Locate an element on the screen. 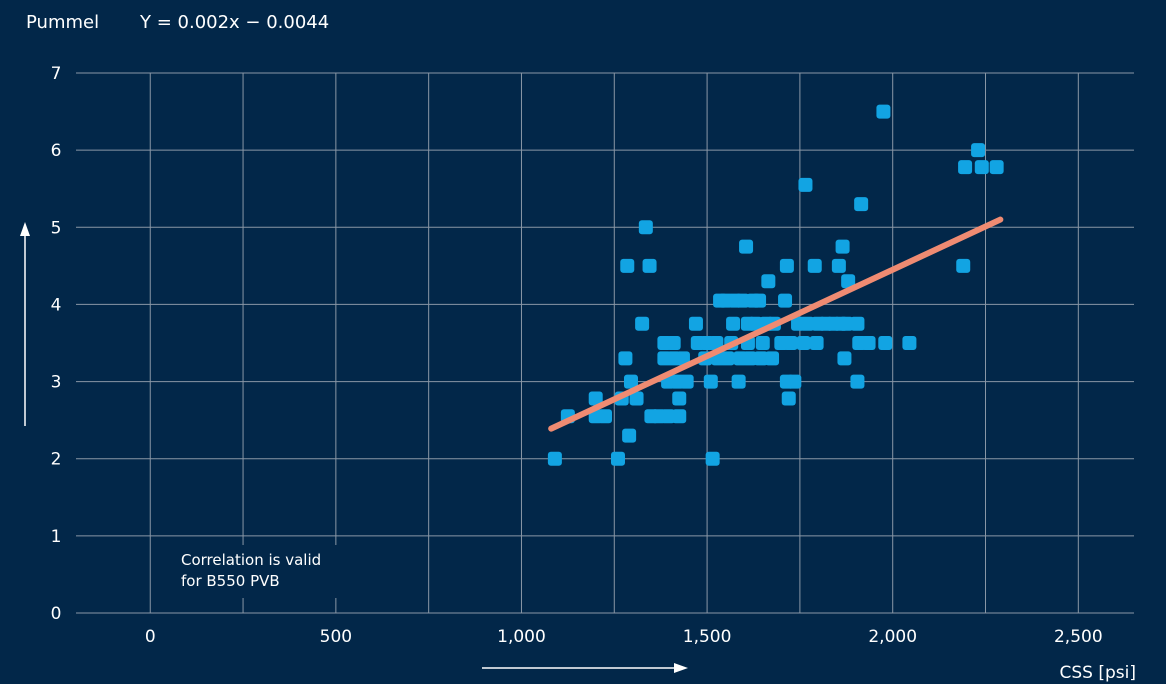 The image size is (1166, 684). y-tick-label: 3 is located at coordinates (56, 383).